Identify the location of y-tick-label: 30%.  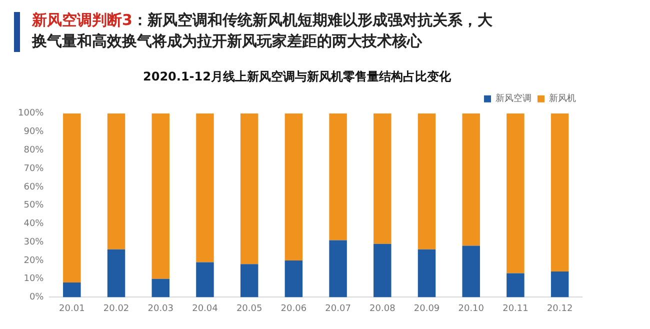
(34, 242).